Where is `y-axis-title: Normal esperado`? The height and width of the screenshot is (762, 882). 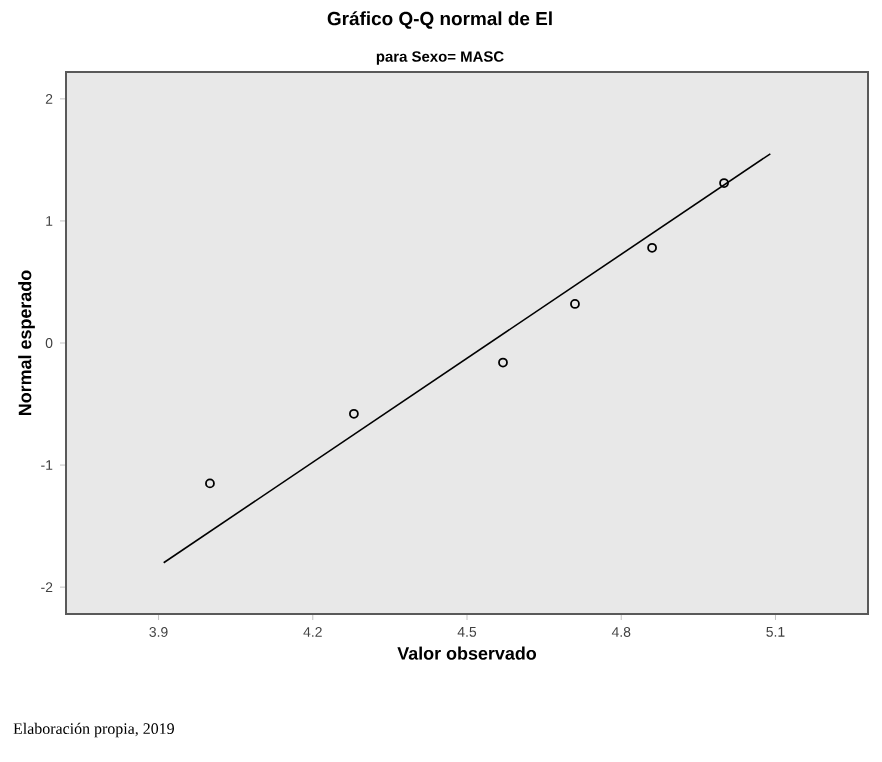
y-axis-title: Normal esperado is located at coordinates (26, 343).